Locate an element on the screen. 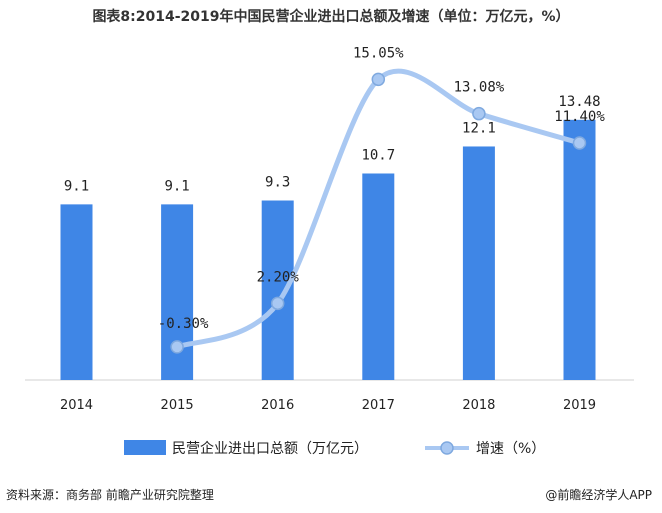 The width and height of the screenshot is (662, 513). x-tick-label-2019: 2019 is located at coordinates (579, 405).